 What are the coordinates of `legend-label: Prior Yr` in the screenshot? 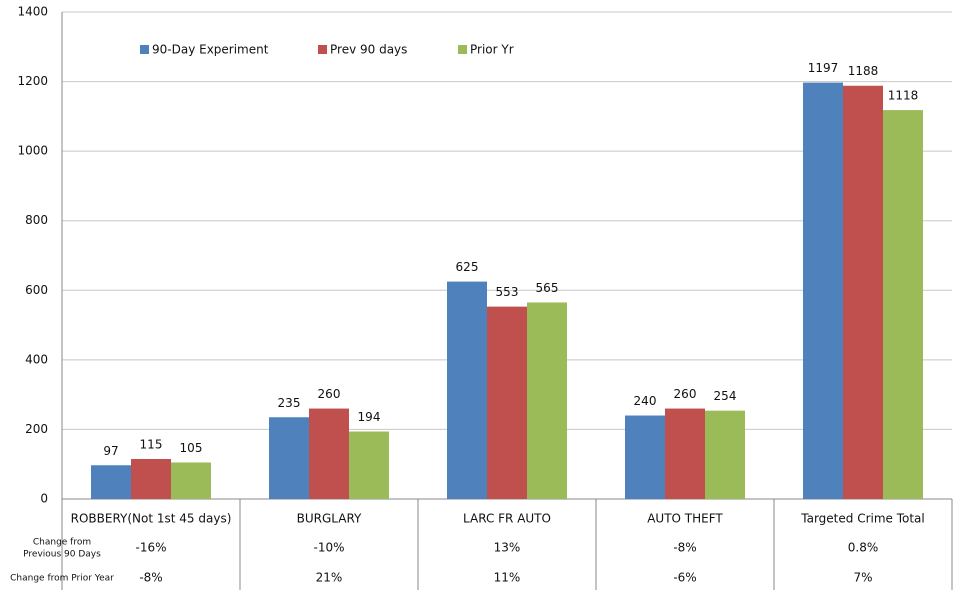 It's located at (492, 50).